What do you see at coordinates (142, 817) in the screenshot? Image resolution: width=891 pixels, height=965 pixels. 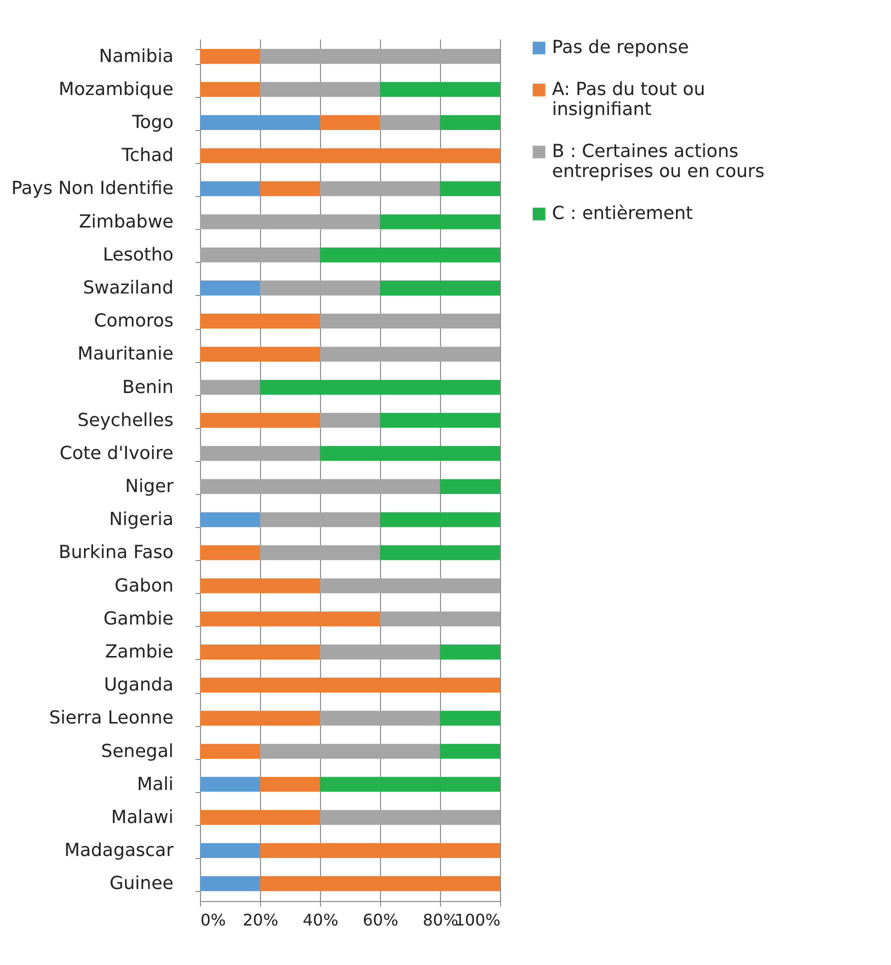 I see `y-tick-label: Malawi` at bounding box center [142, 817].